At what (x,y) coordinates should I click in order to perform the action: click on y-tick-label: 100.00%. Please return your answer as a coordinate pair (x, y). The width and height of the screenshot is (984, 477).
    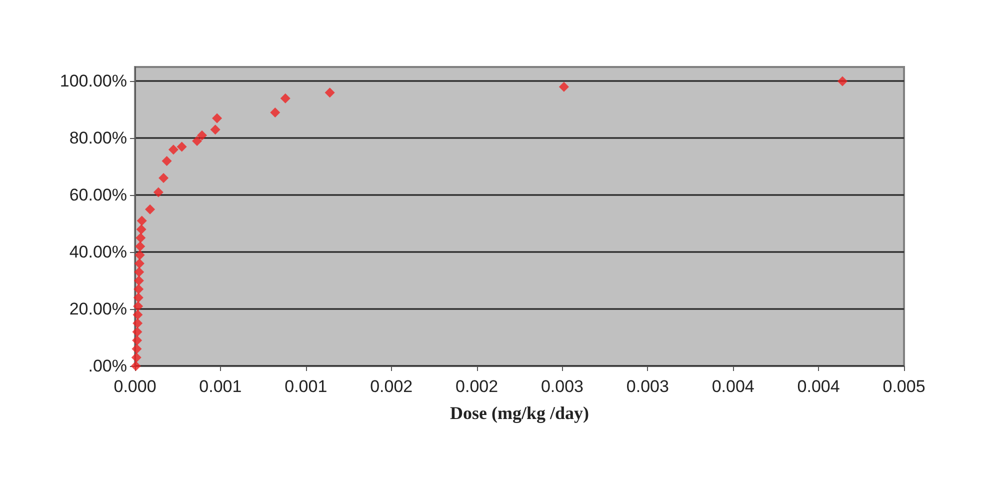
    Looking at the image, I should click on (93, 81).